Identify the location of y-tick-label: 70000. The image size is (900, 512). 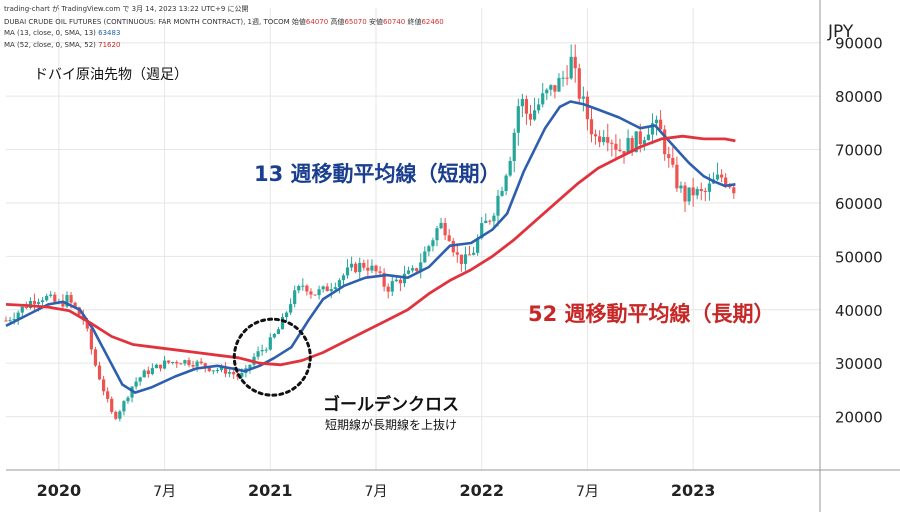
(859, 151).